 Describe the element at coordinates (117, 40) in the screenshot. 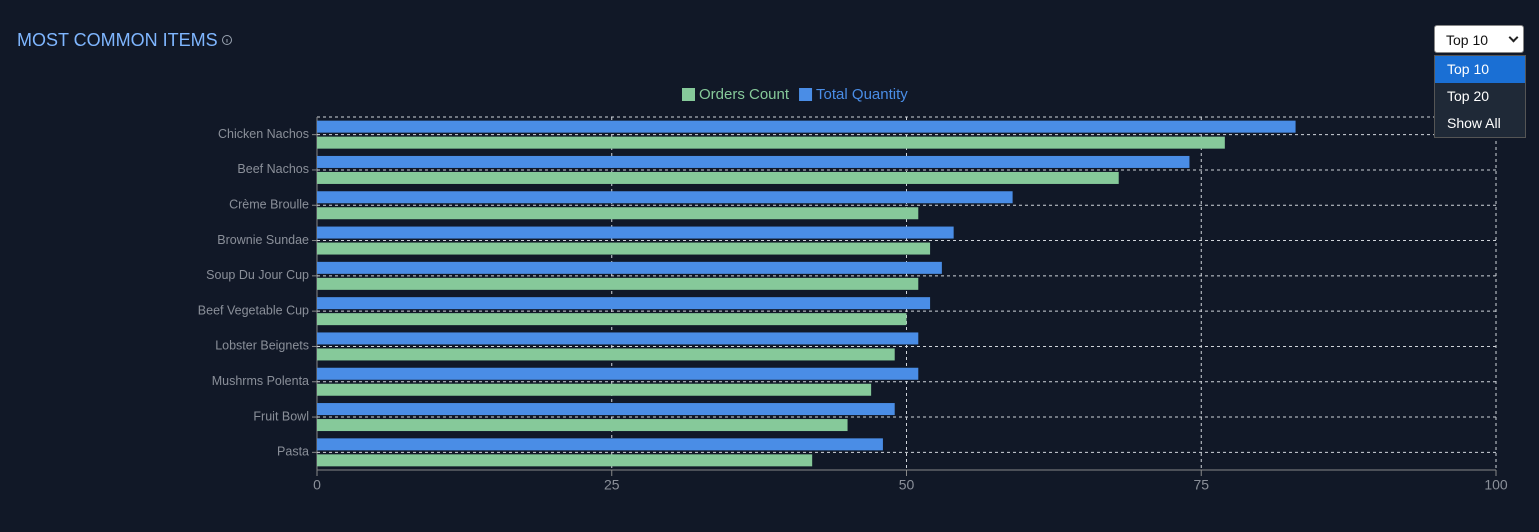

I see `chart-title: MOST COMMON ITEMS` at that location.